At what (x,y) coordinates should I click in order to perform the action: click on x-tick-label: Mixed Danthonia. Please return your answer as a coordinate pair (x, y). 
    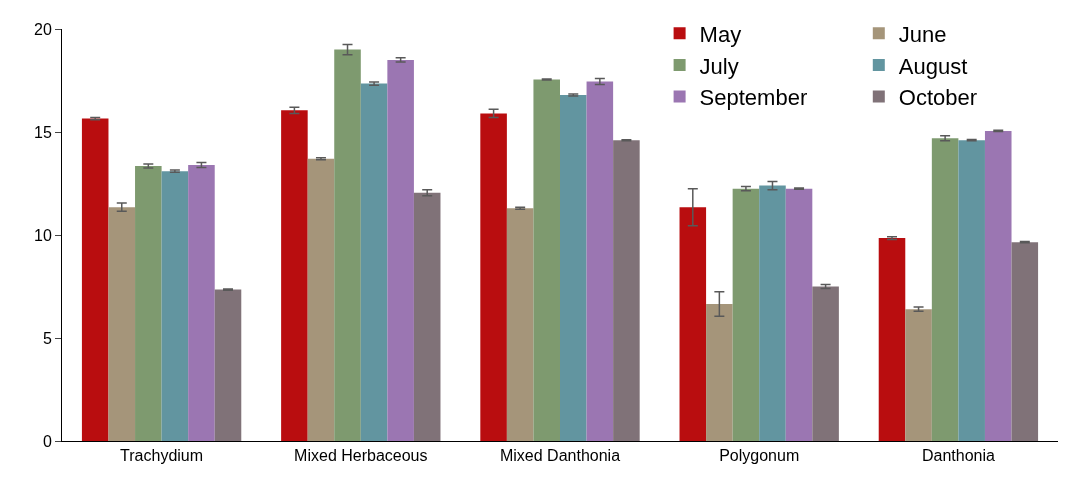
    Looking at the image, I should click on (560, 456).